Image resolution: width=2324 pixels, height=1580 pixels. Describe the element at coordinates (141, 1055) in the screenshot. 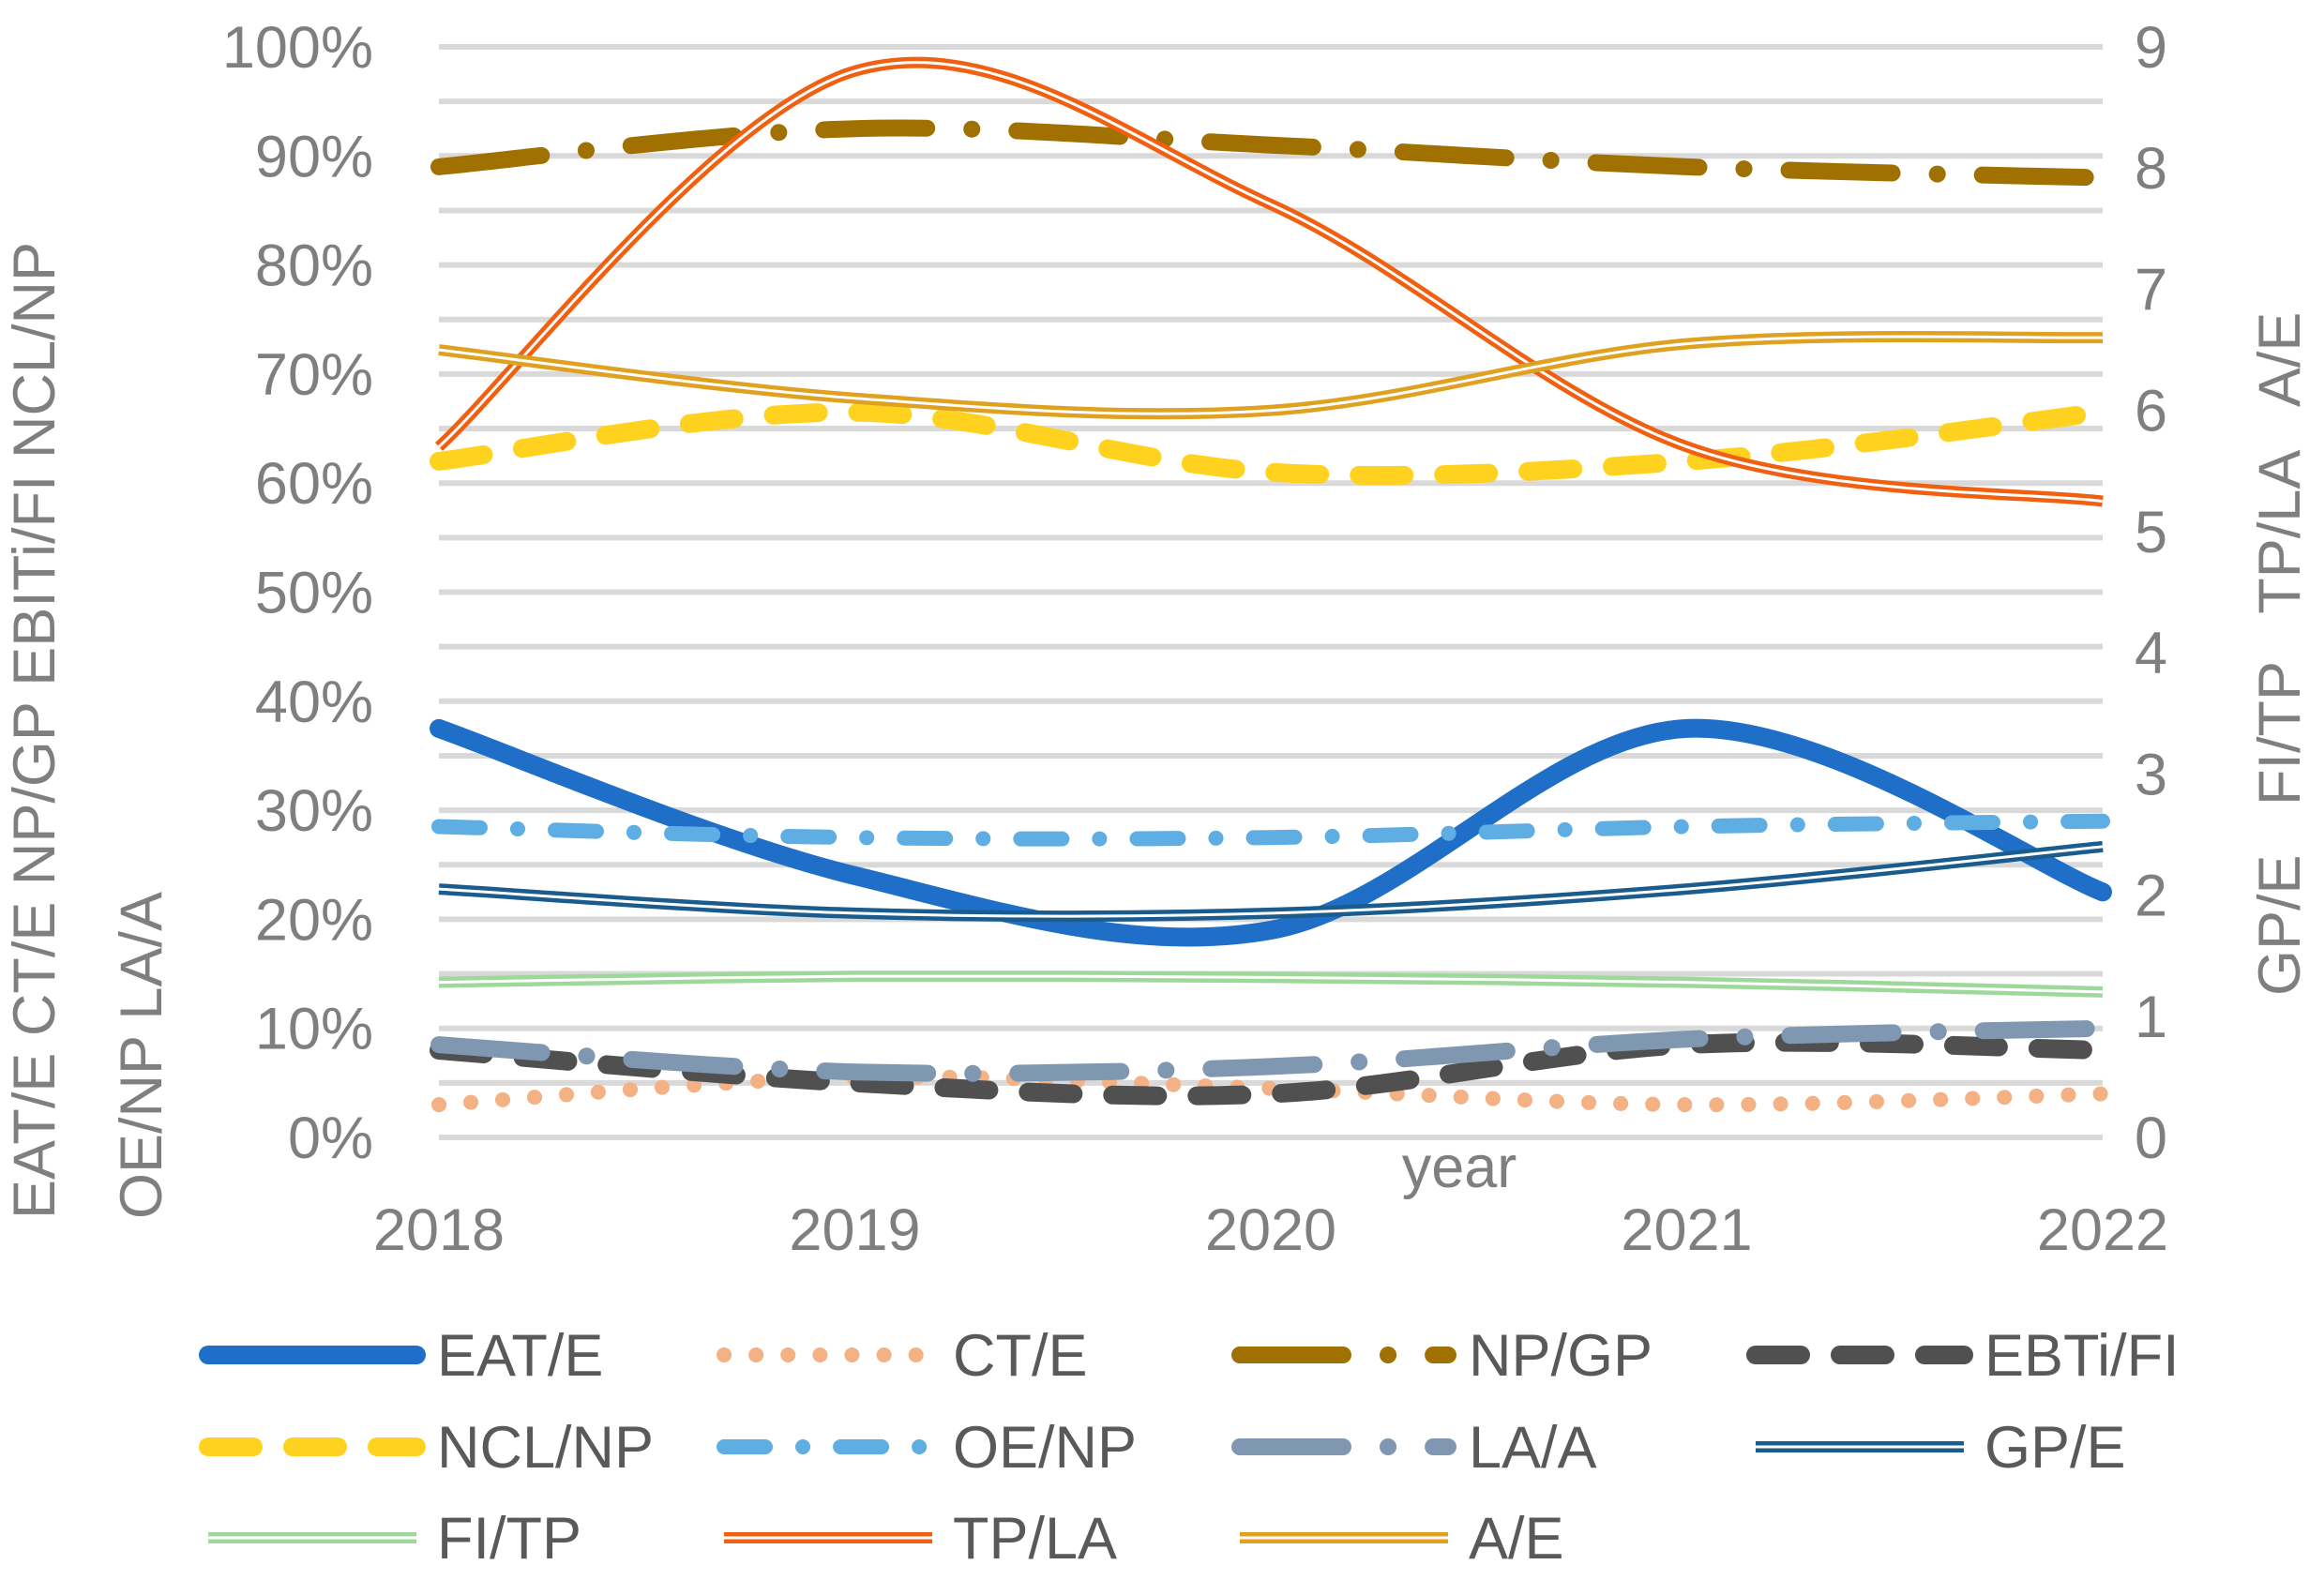

I see `y-left-axis-title-line2: OE/NP LA/A` at that location.